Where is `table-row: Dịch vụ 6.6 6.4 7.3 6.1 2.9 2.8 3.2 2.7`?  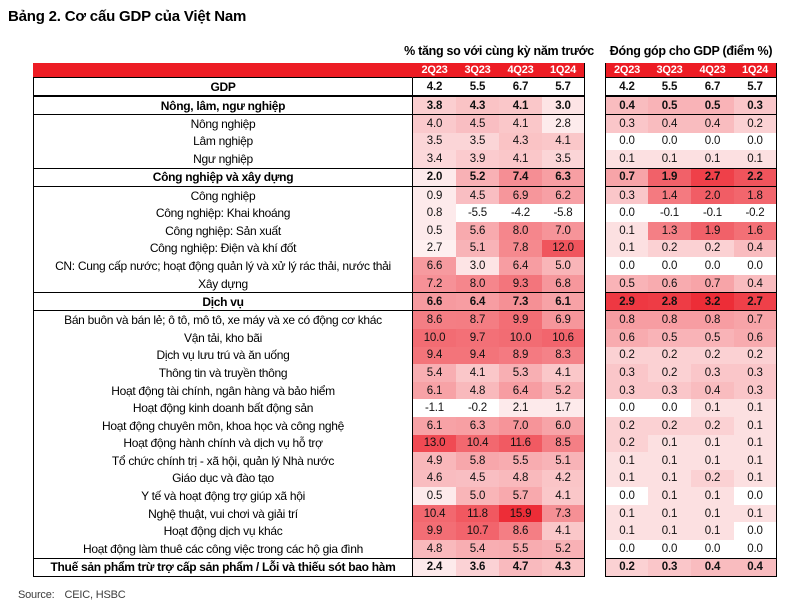
table-row: Dịch vụ 6.6 6.4 7.3 6.1 2.9 2.8 3.2 2.7 is located at coordinates (405, 302).